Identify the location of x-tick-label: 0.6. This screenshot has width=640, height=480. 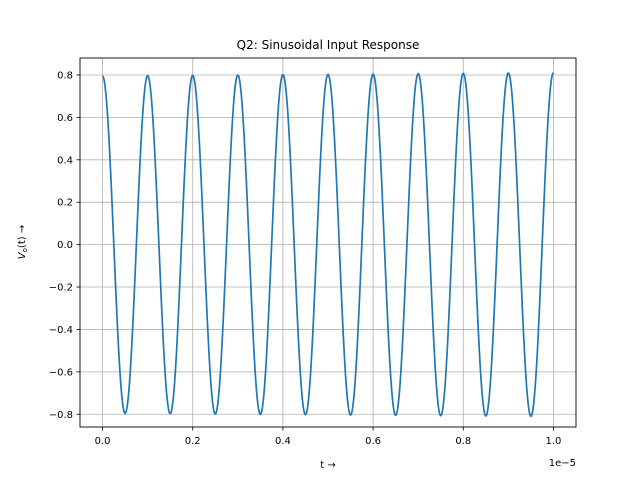
(373, 441).